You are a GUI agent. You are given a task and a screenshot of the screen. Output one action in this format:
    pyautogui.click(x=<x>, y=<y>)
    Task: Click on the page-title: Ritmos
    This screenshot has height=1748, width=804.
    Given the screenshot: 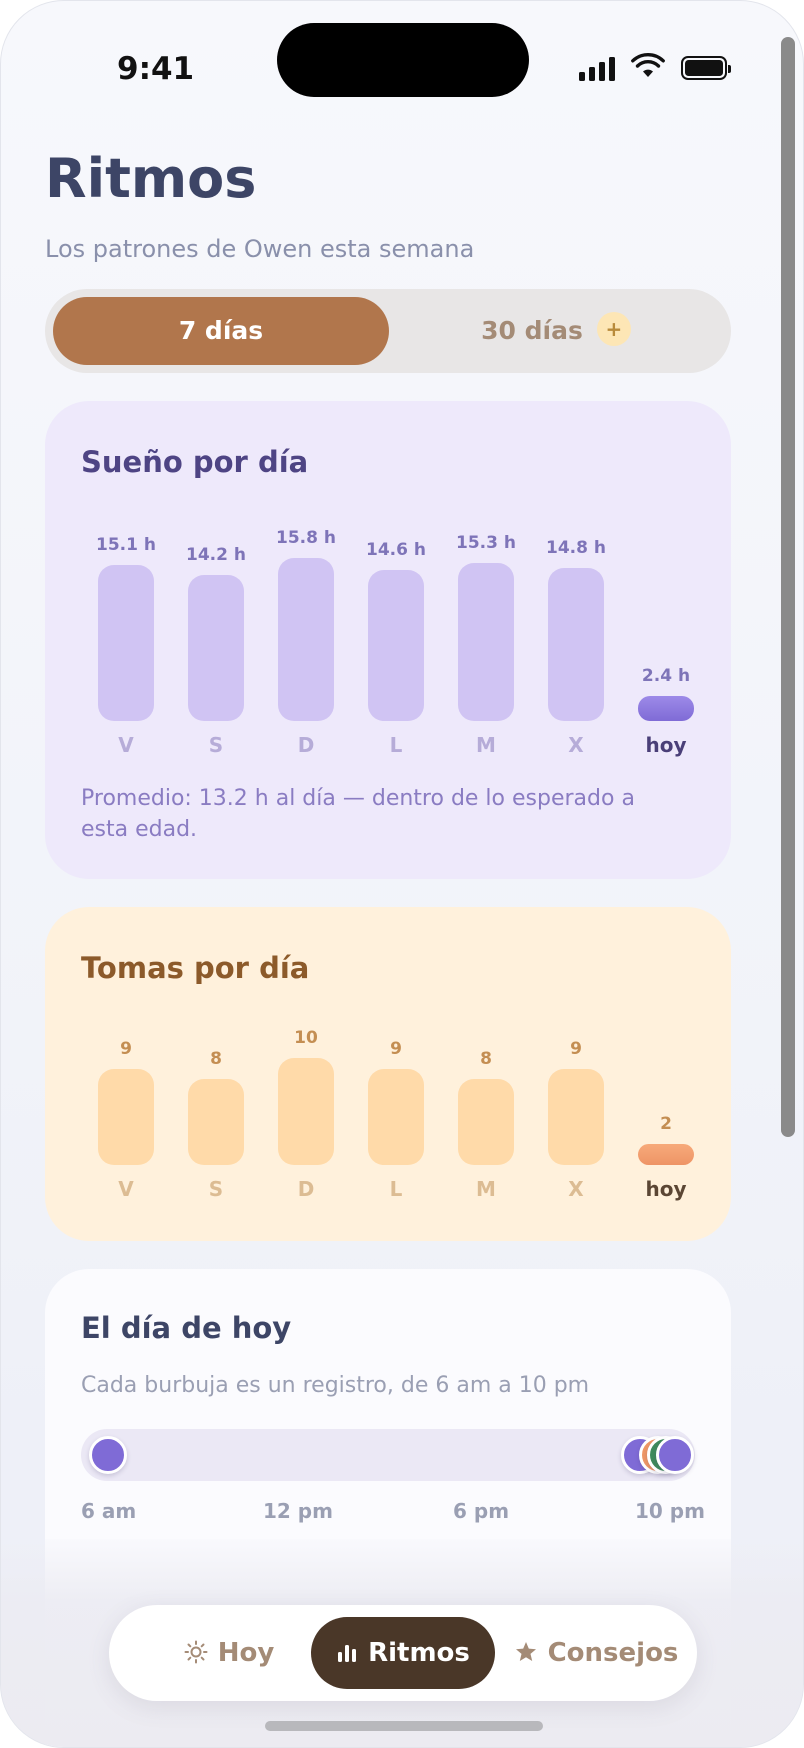 What is the action you would take?
    pyautogui.click(x=151, y=178)
    